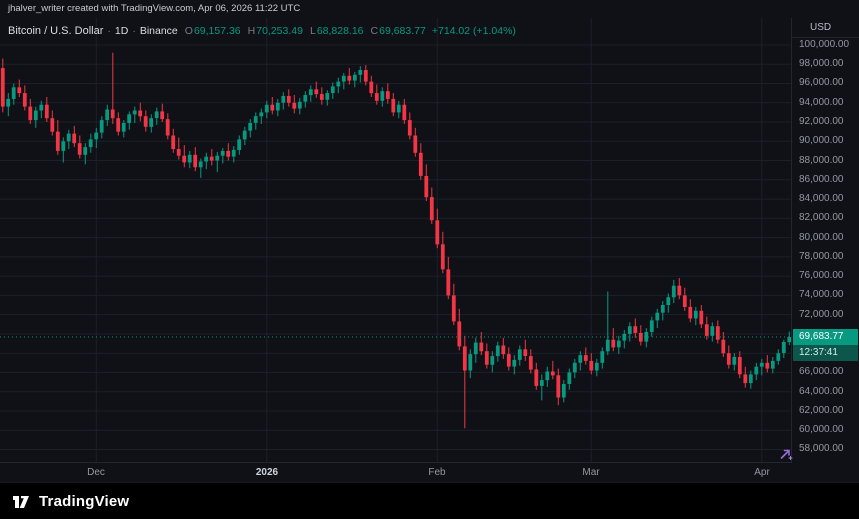  I want to click on time-axis-label: 2026, so click(267, 472).